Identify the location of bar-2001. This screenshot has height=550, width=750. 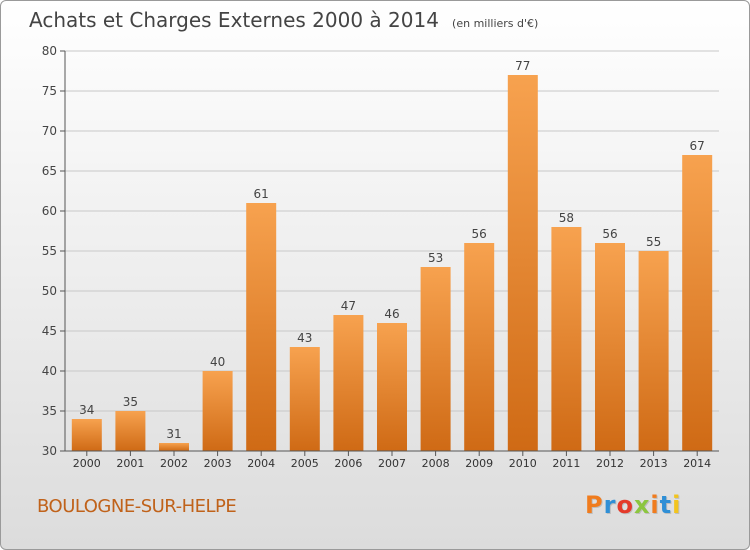
(130, 431).